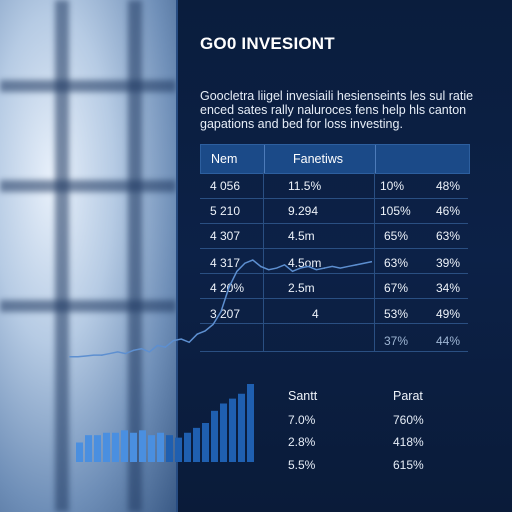 The height and width of the screenshot is (512, 512). I want to click on table-cell: 11.5%, so click(305, 186).